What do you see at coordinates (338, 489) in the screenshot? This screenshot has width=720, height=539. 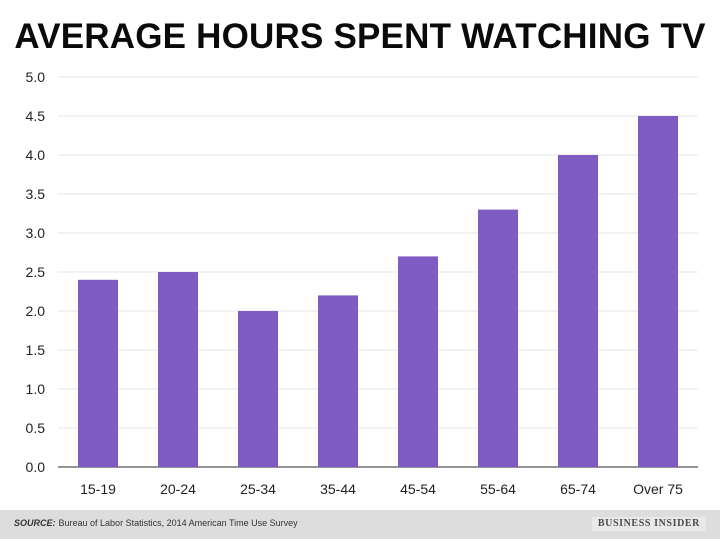 I see `x-tick-label: 35-44` at bounding box center [338, 489].